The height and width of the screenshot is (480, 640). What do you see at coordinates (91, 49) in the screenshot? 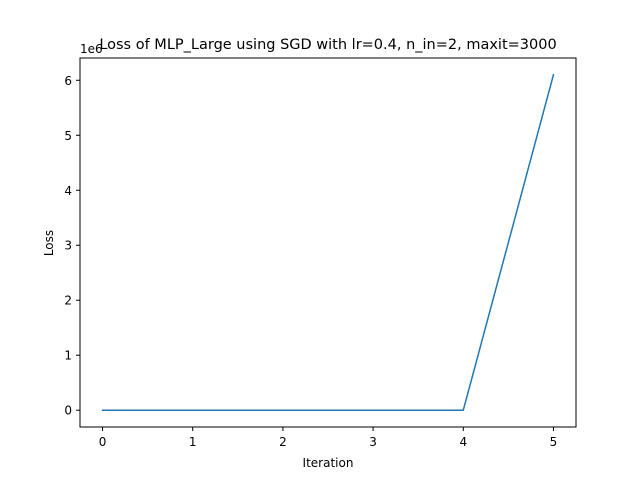
I see `y-offset-text: 1e6` at bounding box center [91, 49].